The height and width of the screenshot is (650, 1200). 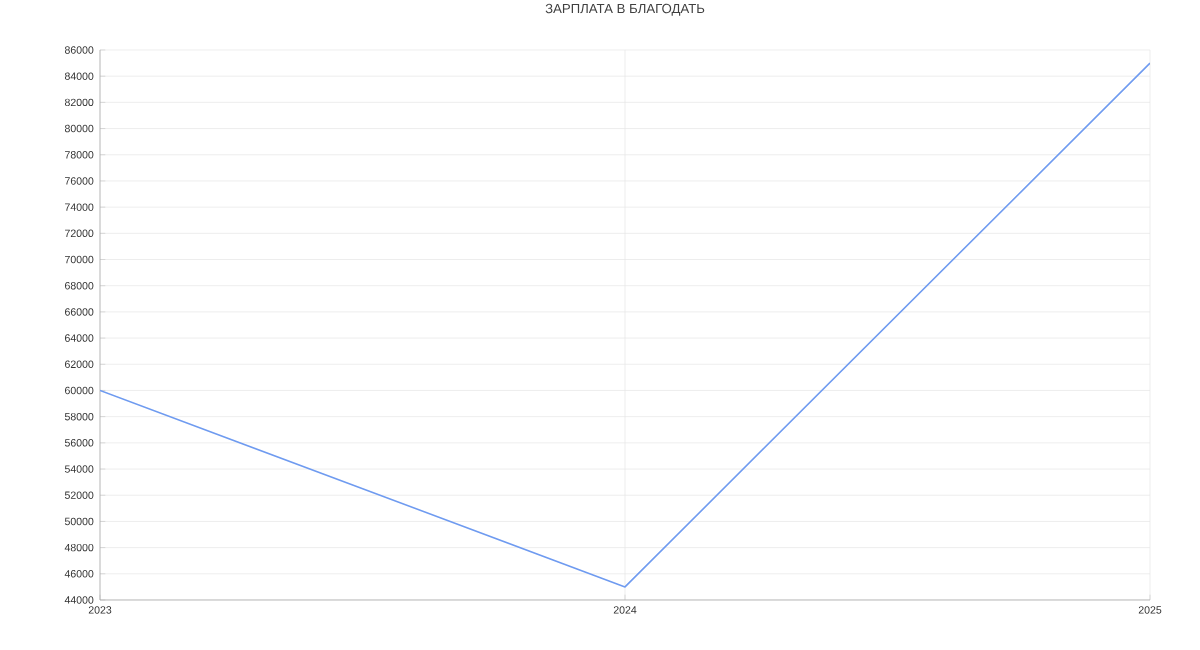 What do you see at coordinates (79, 155) in the screenshot?
I see `y-tick-label: 78000` at bounding box center [79, 155].